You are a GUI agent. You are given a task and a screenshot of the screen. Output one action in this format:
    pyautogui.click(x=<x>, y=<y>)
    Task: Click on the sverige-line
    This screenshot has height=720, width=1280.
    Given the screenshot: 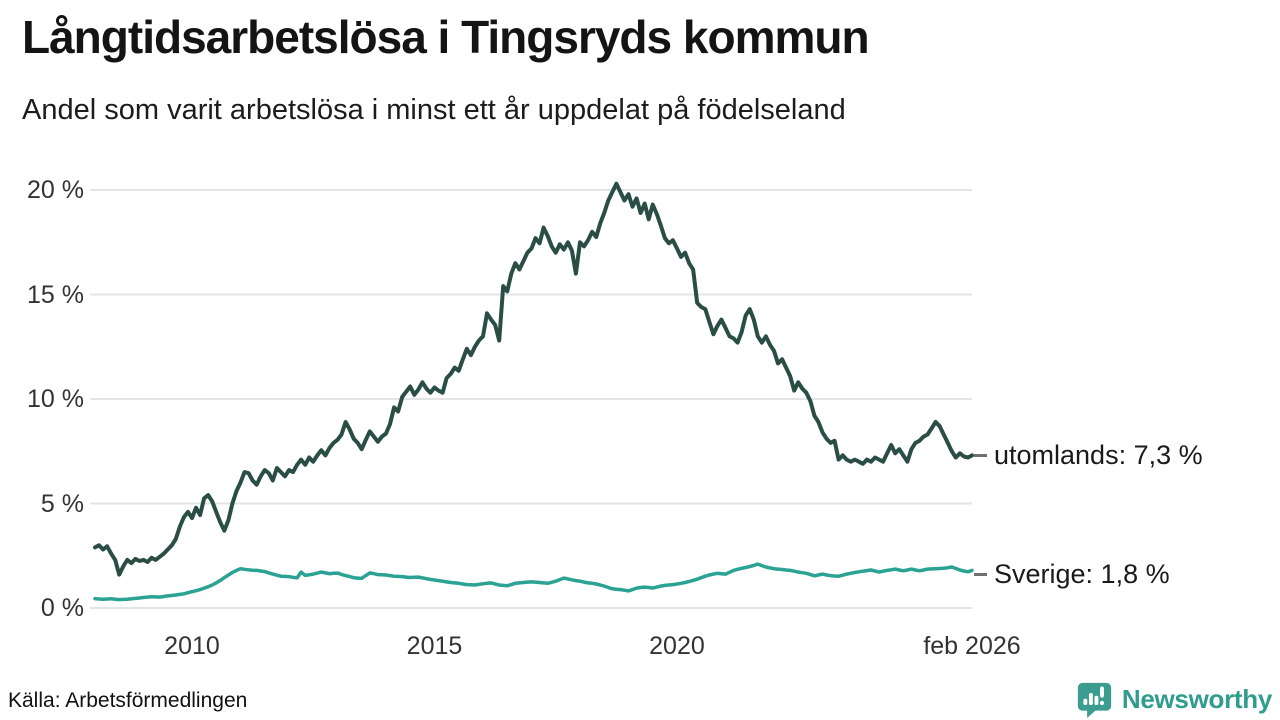 What is the action you would take?
    pyautogui.click(x=533, y=582)
    